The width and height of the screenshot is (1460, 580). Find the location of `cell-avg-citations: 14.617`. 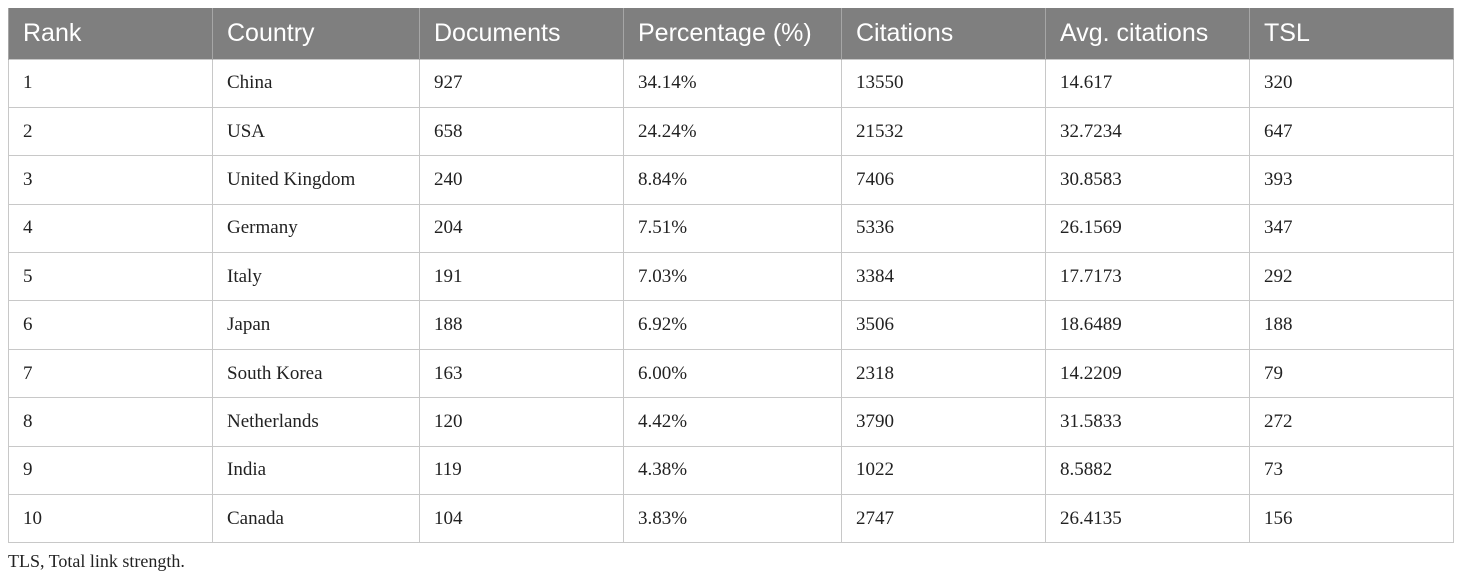

cell-avg-citations: 14.617 is located at coordinates (1147, 83).